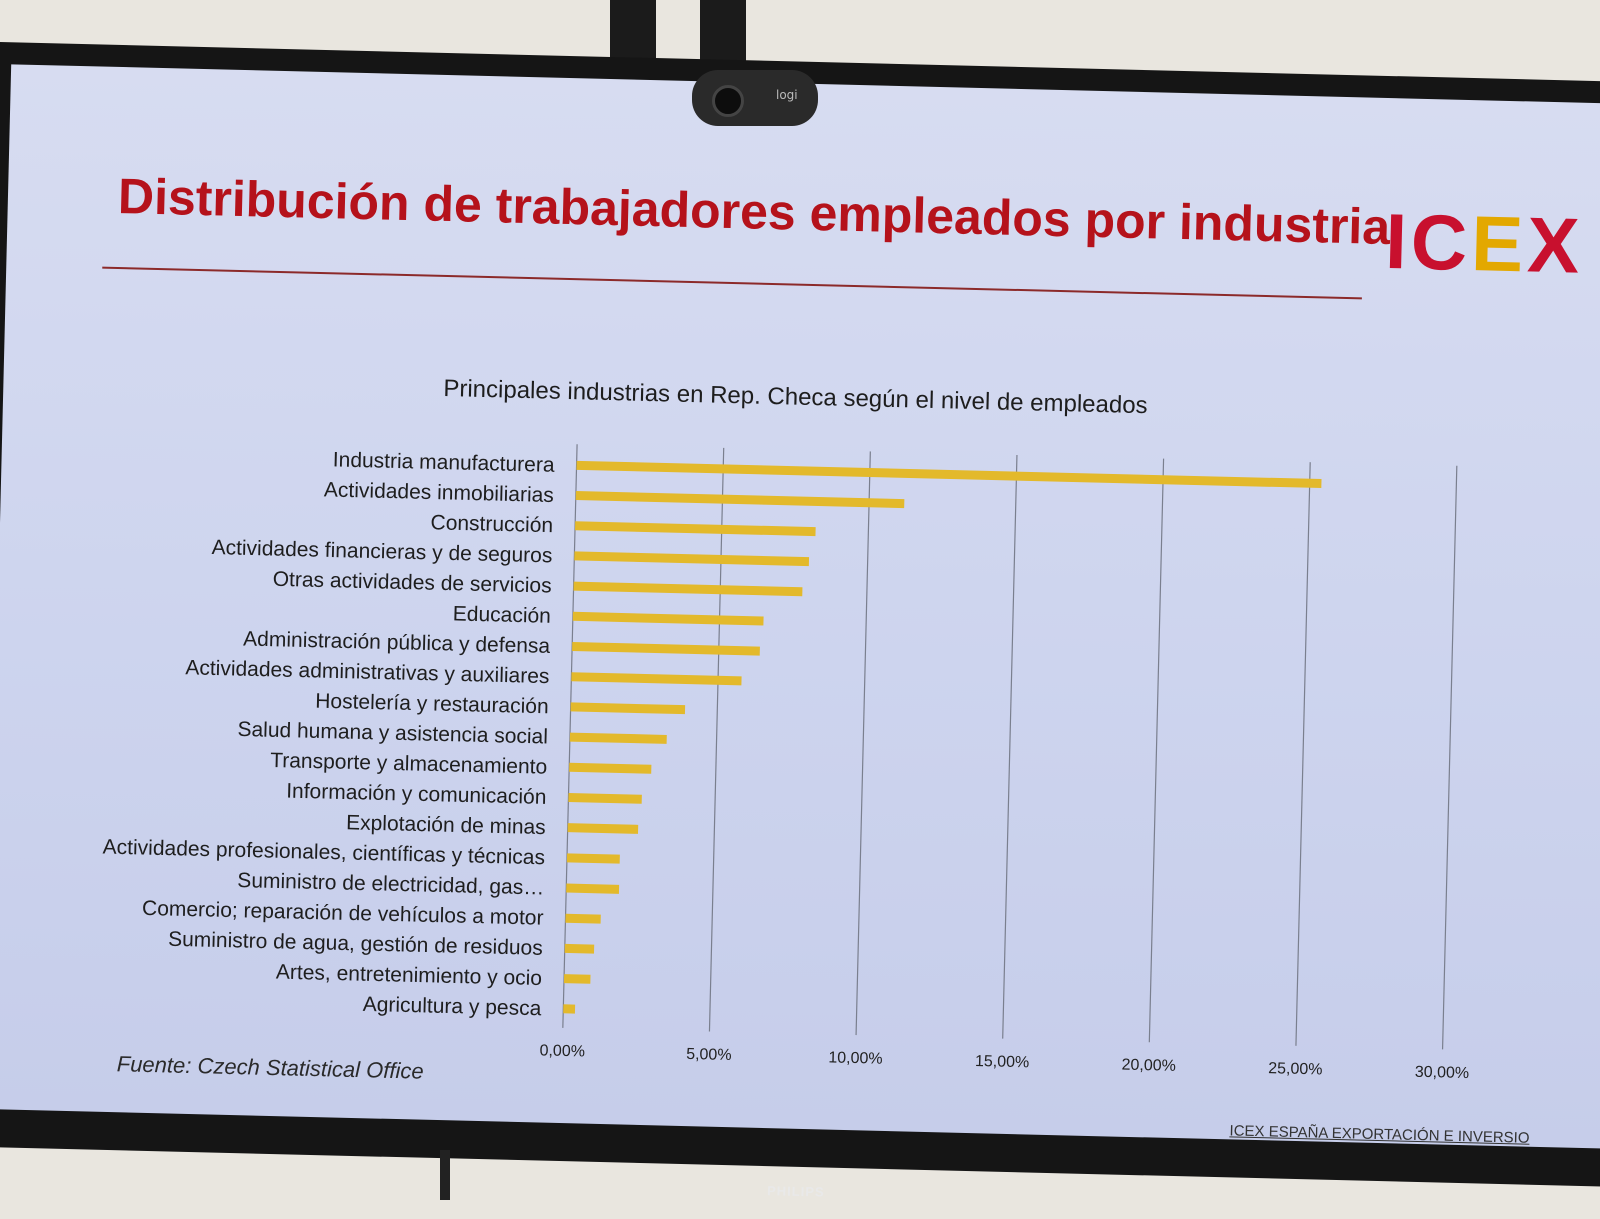 The image size is (1600, 1219). What do you see at coordinates (432, 704) in the screenshot?
I see `category-label: Hostelería y restauración` at bounding box center [432, 704].